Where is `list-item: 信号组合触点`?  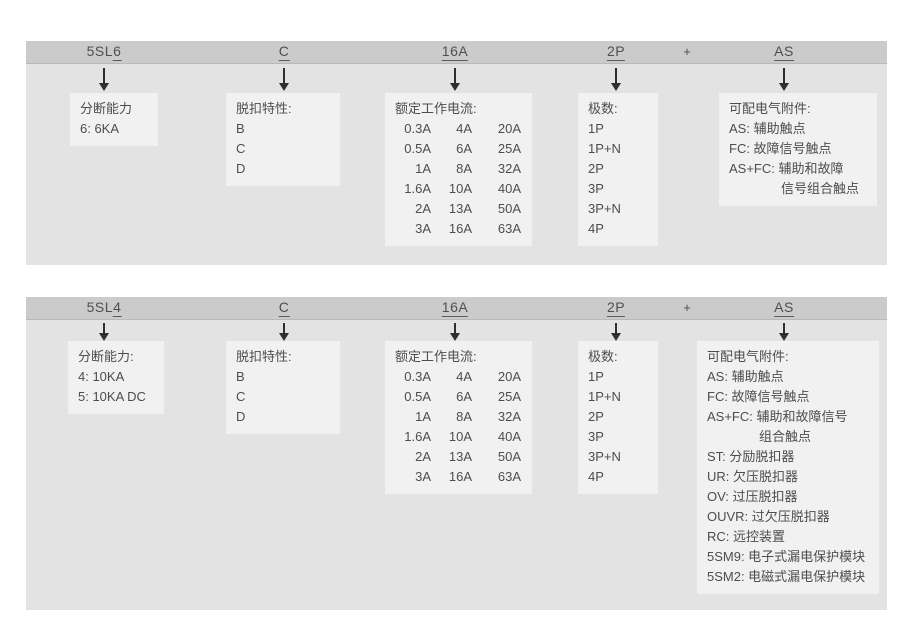 list-item: 信号组合触点 is located at coordinates (820, 188).